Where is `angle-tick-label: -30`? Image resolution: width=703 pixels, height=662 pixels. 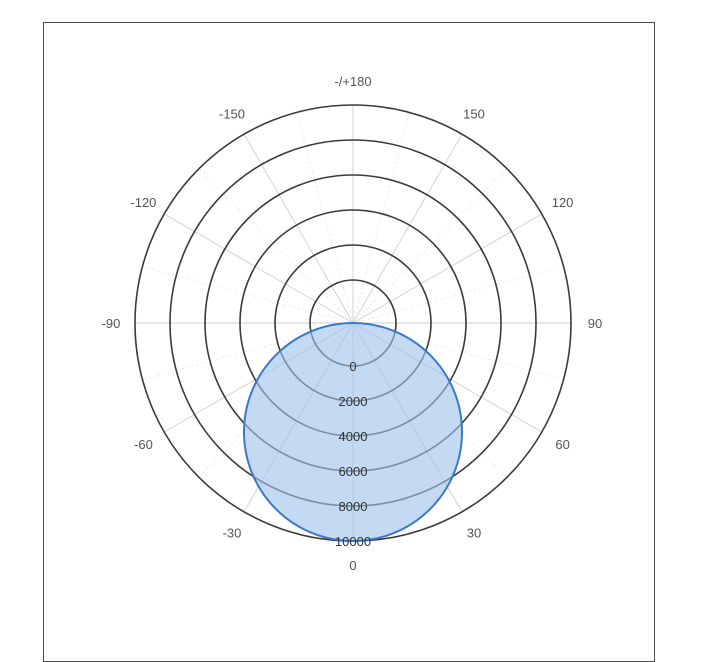 angle-tick-label: -30 is located at coordinates (232, 533).